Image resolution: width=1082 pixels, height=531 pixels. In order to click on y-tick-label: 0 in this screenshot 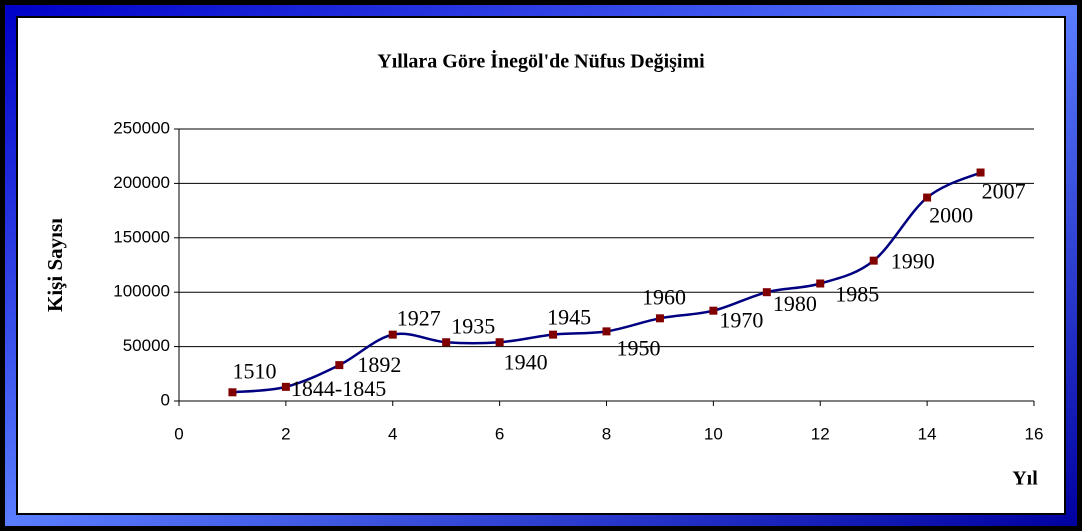, I will do `click(165, 399)`.